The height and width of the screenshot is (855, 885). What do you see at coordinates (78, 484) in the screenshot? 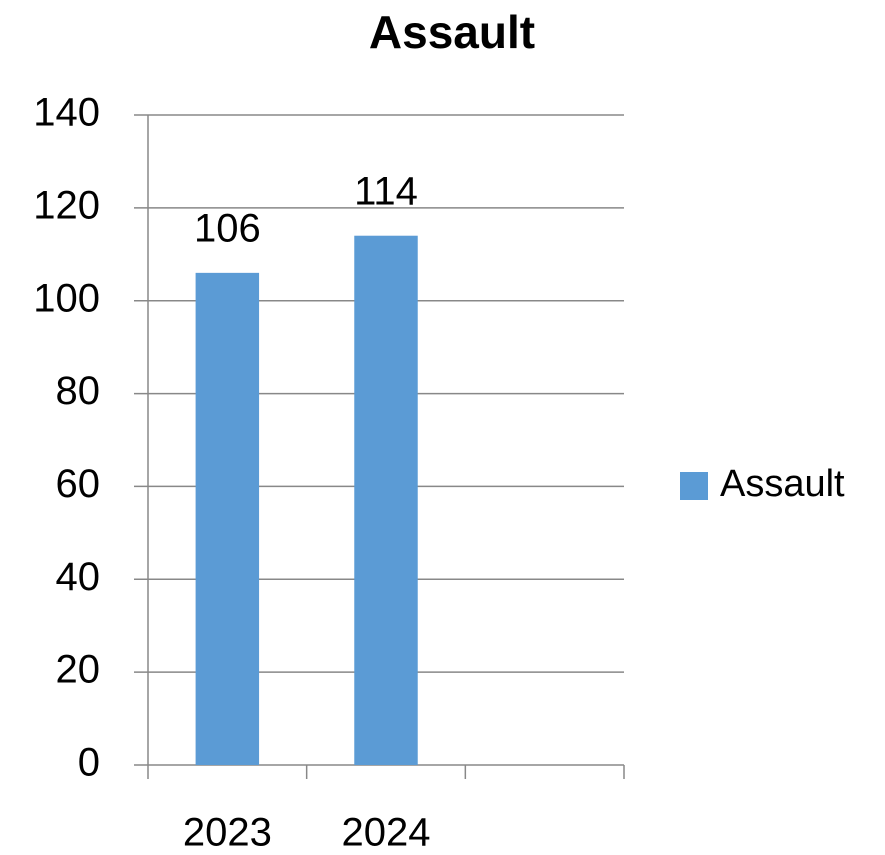
I see `y-tick-label: 60` at bounding box center [78, 484].